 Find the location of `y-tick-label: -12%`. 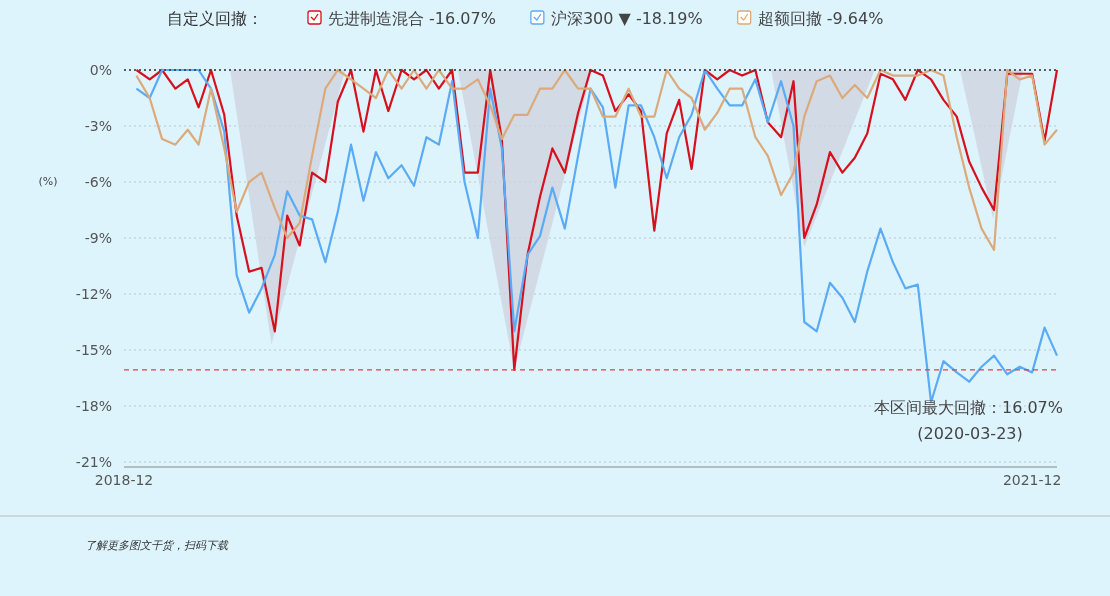

y-tick-label: -12% is located at coordinates (93, 294).